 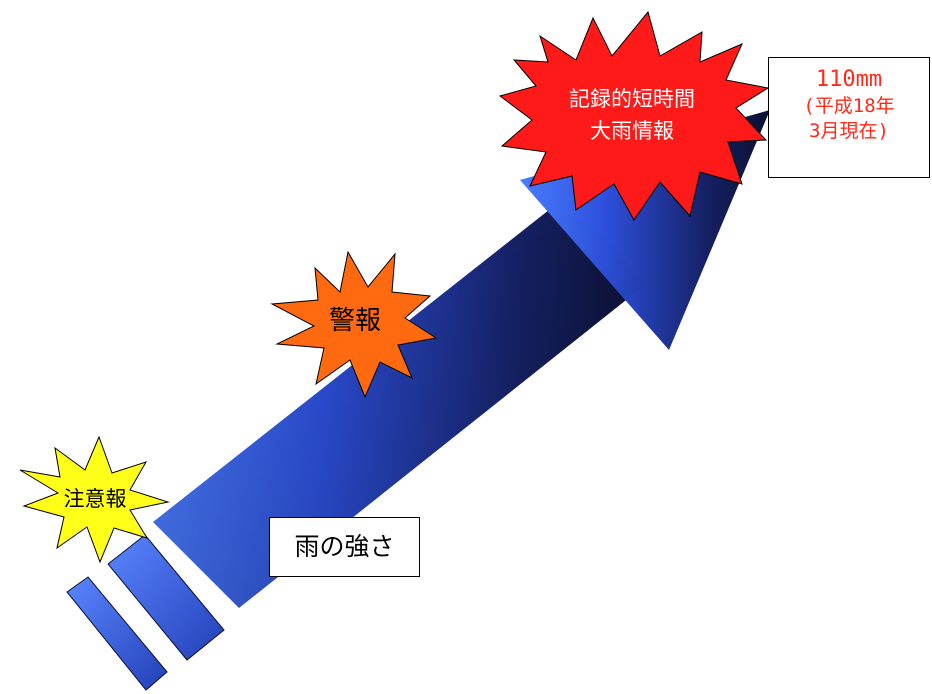 I want to click on warning-burst: 警報, so click(x=354, y=324).